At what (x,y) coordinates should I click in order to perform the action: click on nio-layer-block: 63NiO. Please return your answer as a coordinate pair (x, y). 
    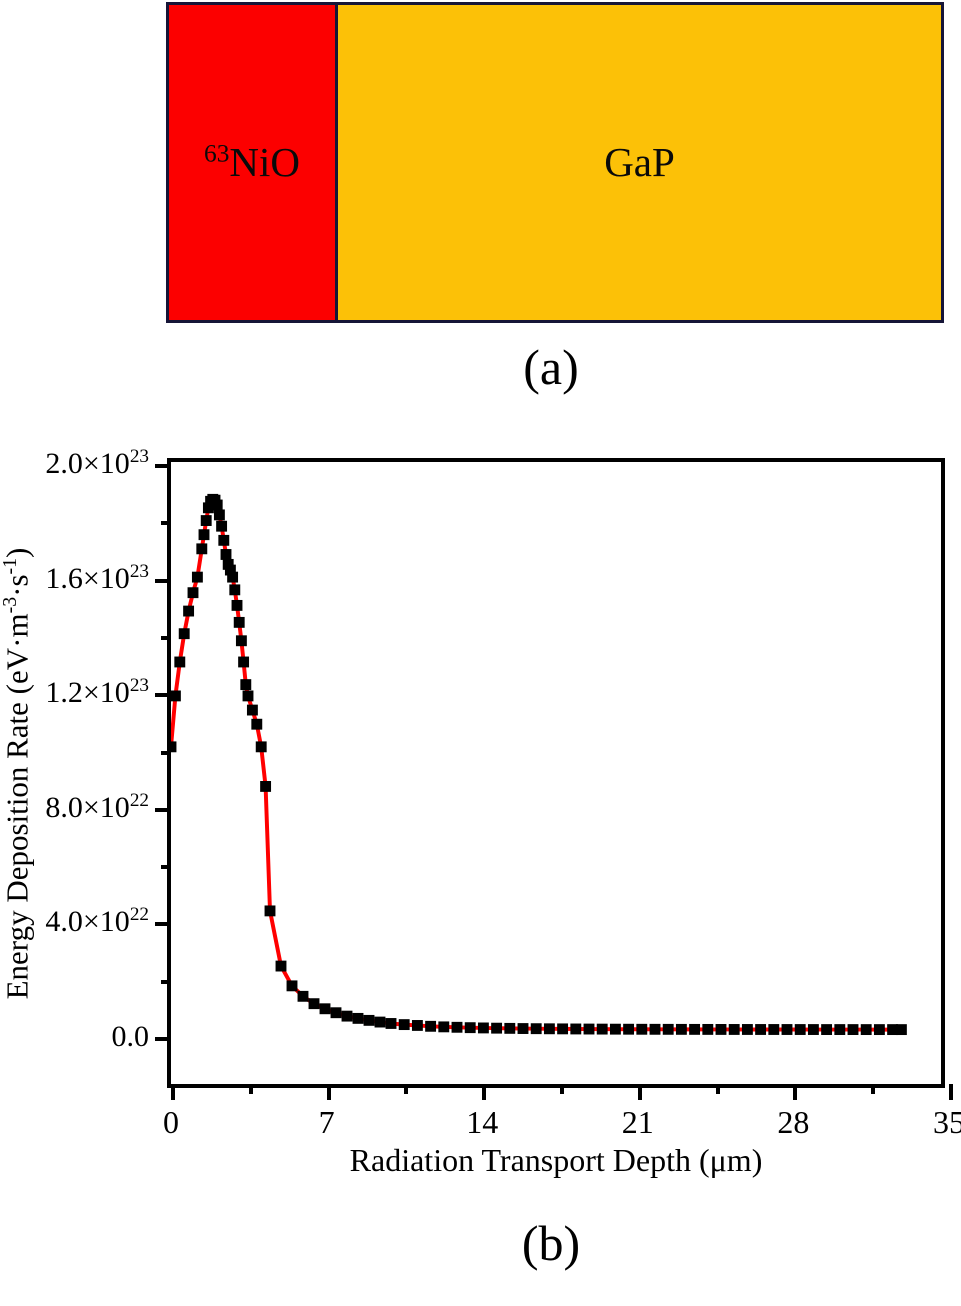
    Looking at the image, I should click on (253, 162).